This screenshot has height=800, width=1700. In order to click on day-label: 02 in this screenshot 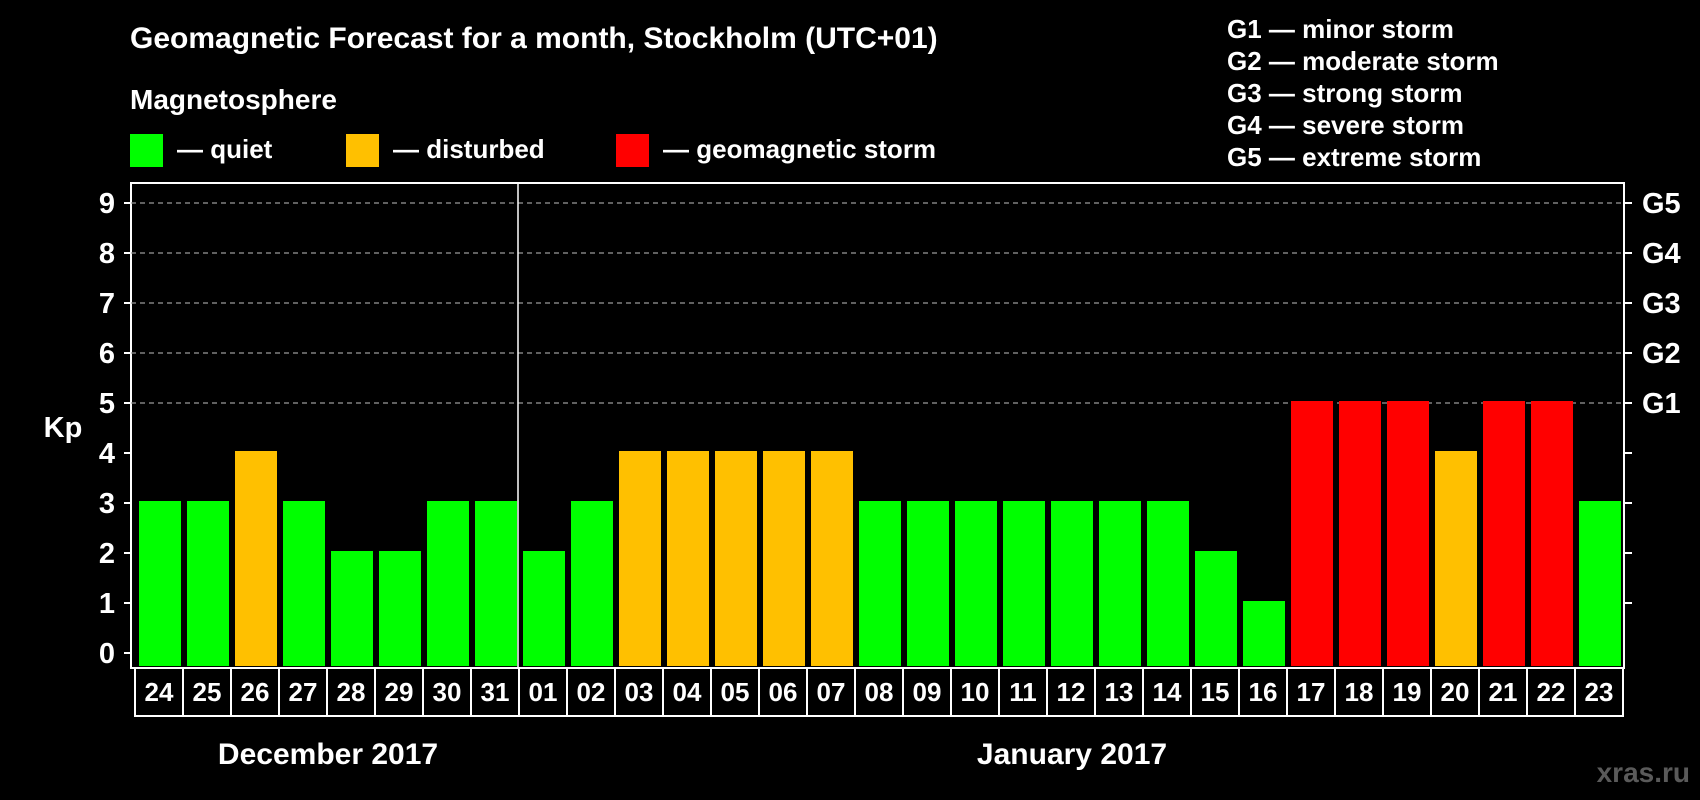, I will do `click(591, 692)`.